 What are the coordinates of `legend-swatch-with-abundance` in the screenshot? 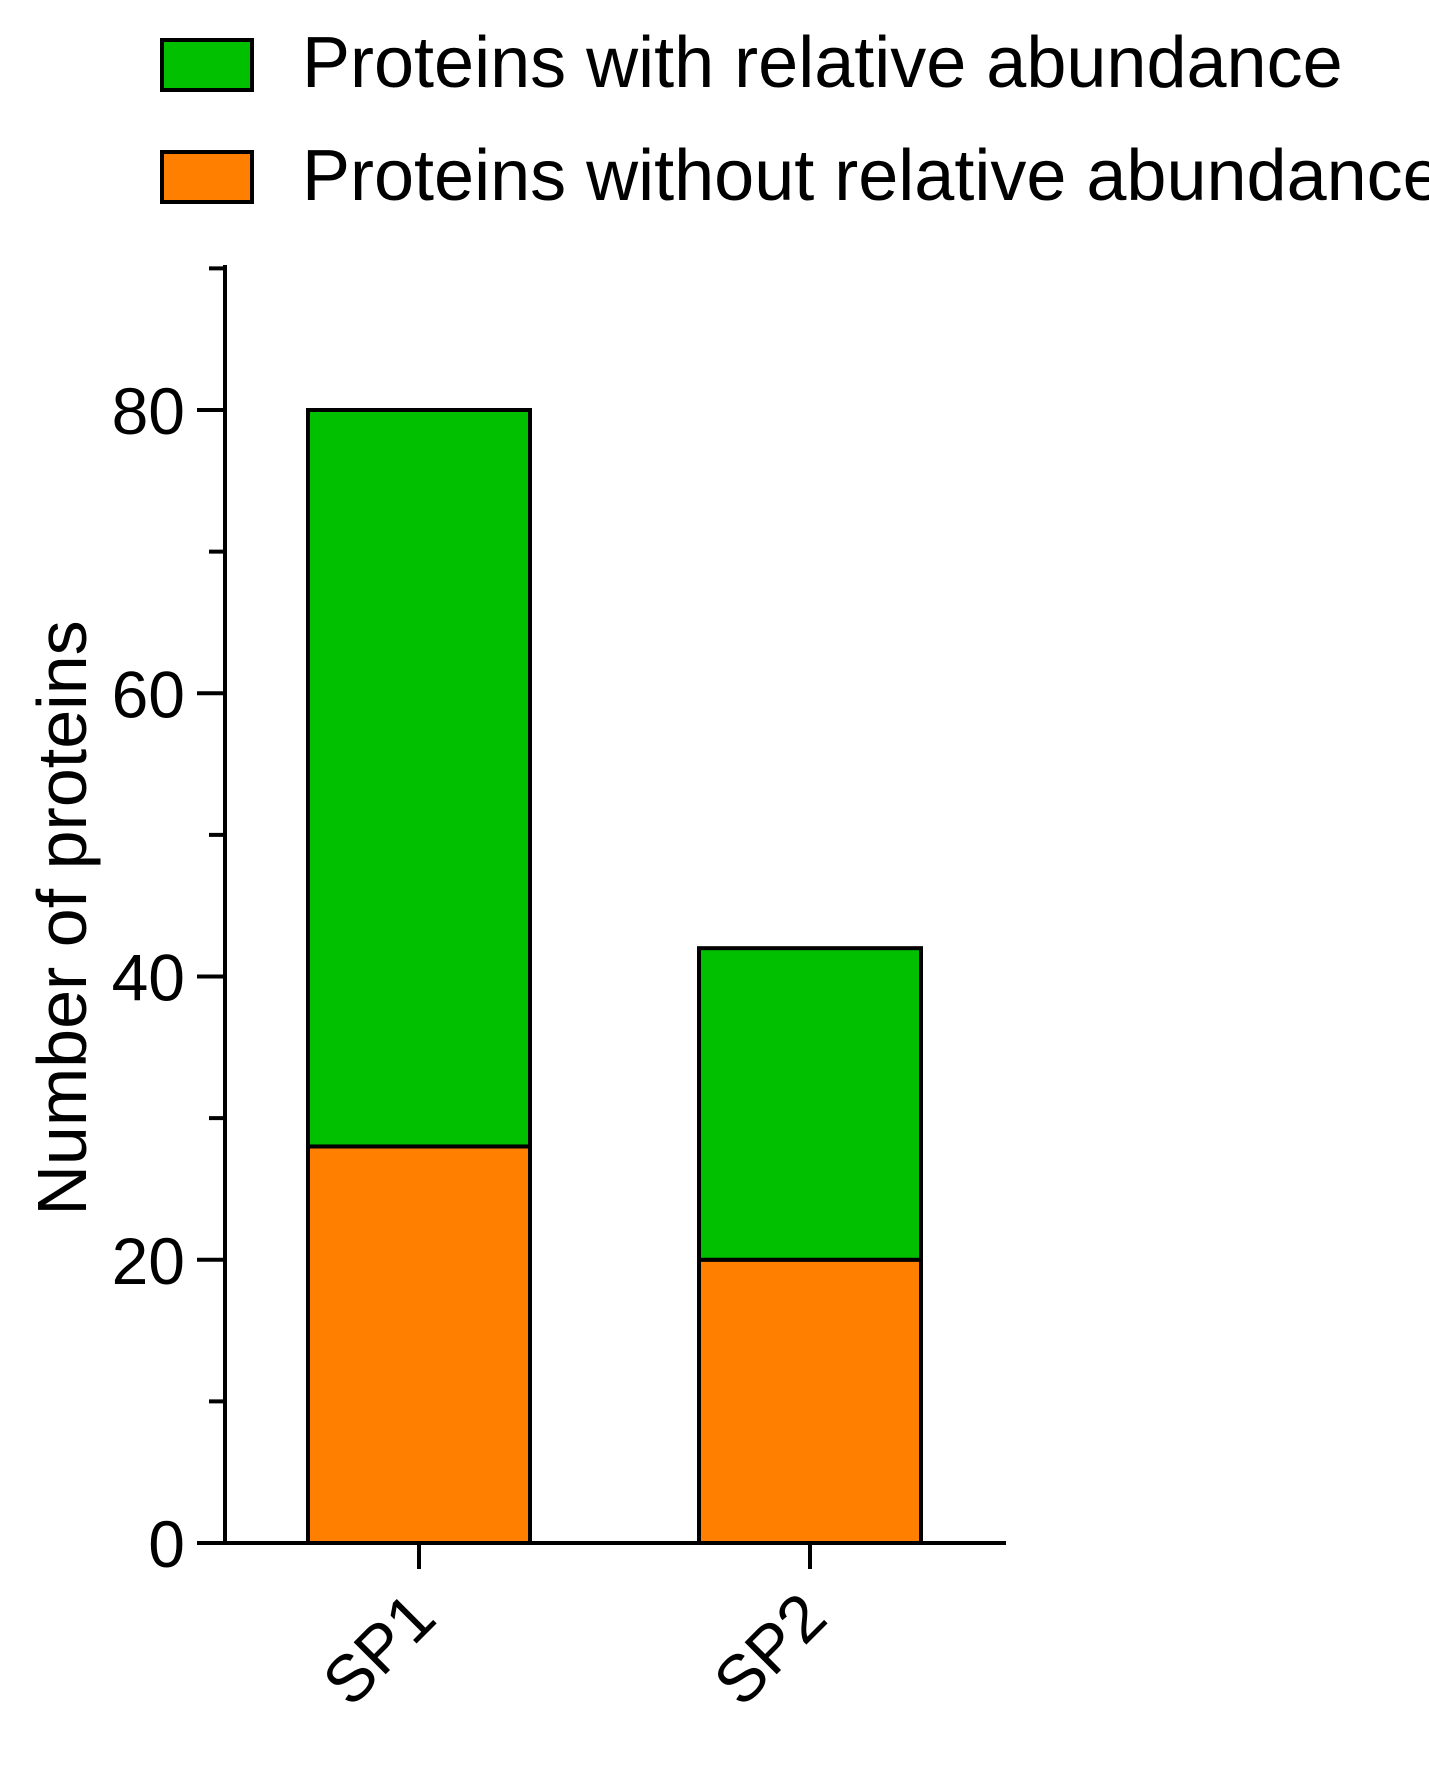 It's located at (207, 65).